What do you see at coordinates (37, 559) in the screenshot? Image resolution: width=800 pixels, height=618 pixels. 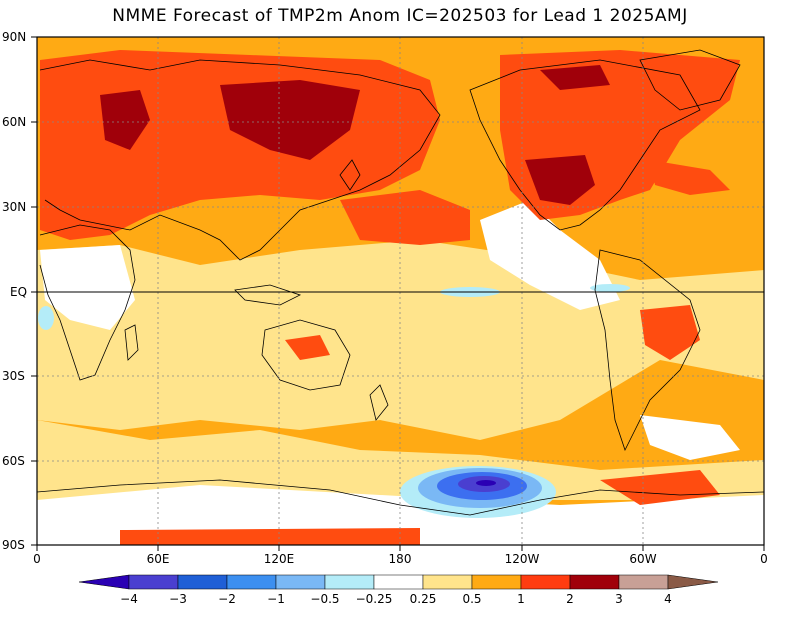 I see `lon-label-0-left: 0` at bounding box center [37, 559].